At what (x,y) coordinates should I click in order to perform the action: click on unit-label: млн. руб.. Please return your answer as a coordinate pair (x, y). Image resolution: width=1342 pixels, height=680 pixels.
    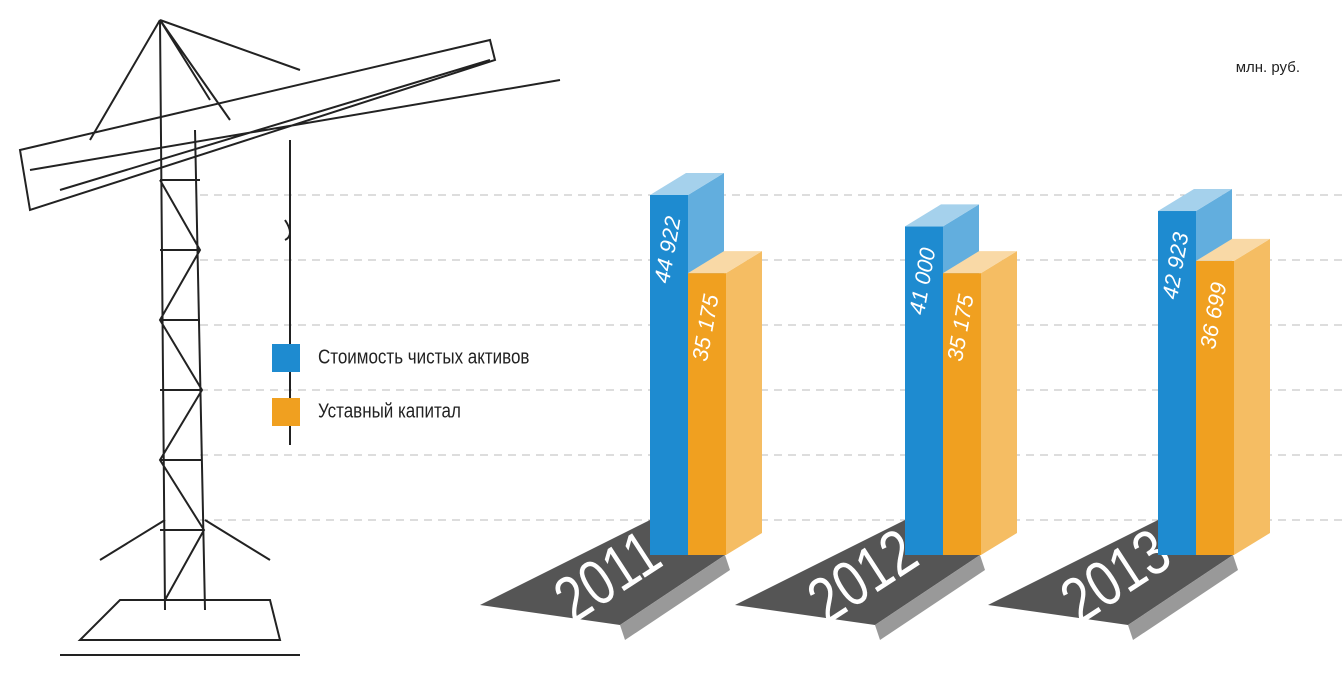
    Looking at the image, I should click on (1268, 67).